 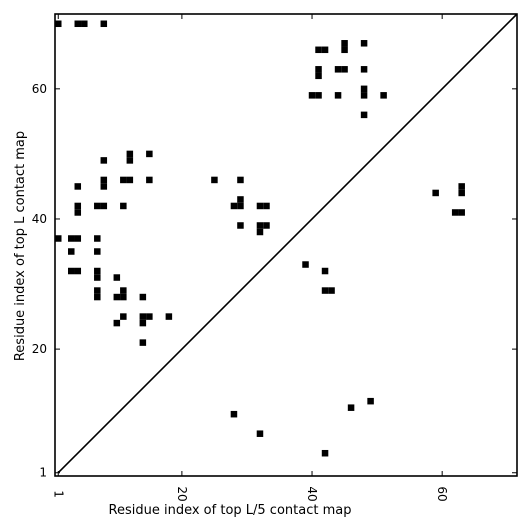 I want to click on x-axis-label: Residue index of top L/5 contact map, so click(x=230, y=510).